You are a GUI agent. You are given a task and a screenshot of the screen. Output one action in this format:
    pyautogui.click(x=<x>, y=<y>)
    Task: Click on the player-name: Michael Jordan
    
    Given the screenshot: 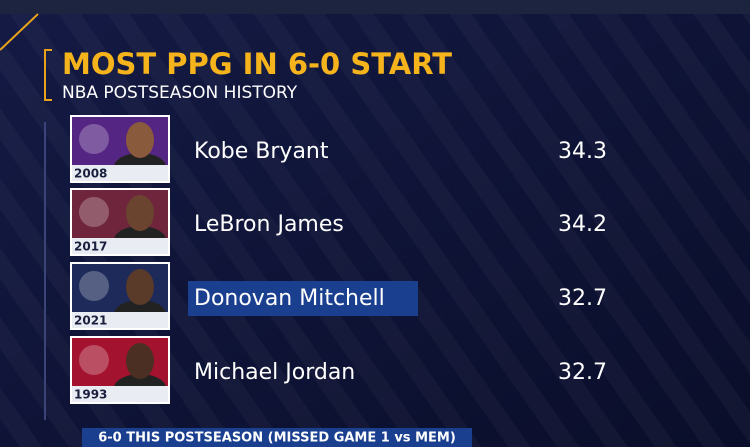 What is the action you would take?
    pyautogui.click(x=274, y=372)
    